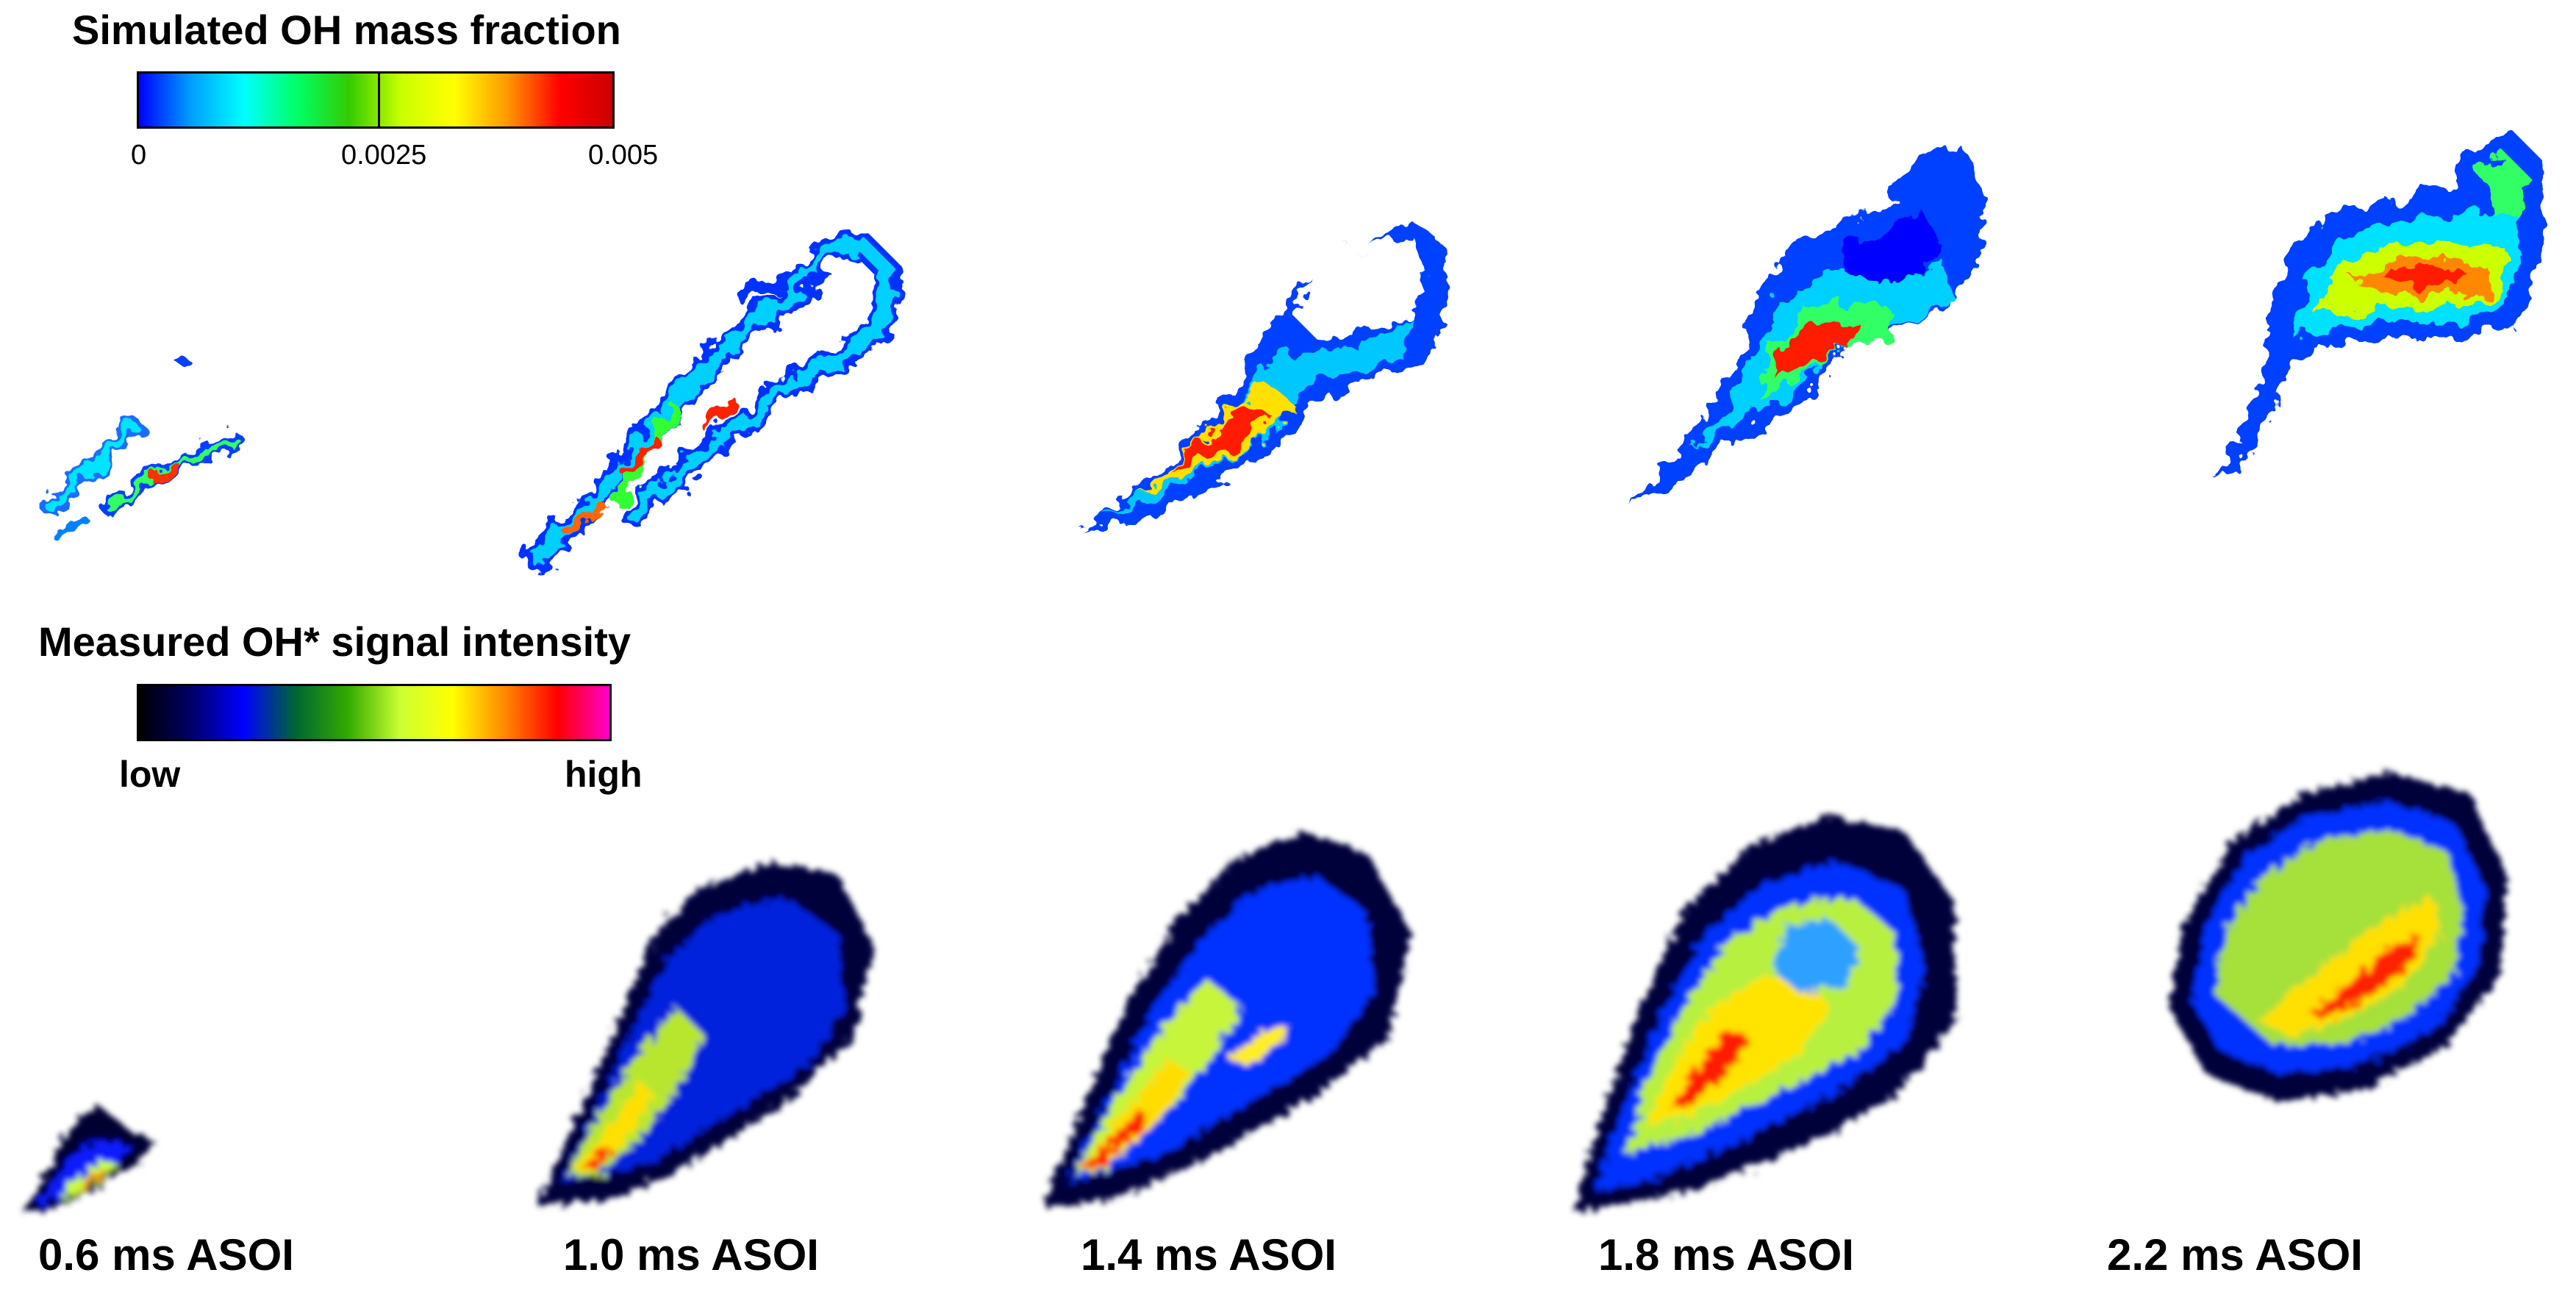  I want to click on measured-legend-title: Measured OH* signal intensity, so click(334, 641).